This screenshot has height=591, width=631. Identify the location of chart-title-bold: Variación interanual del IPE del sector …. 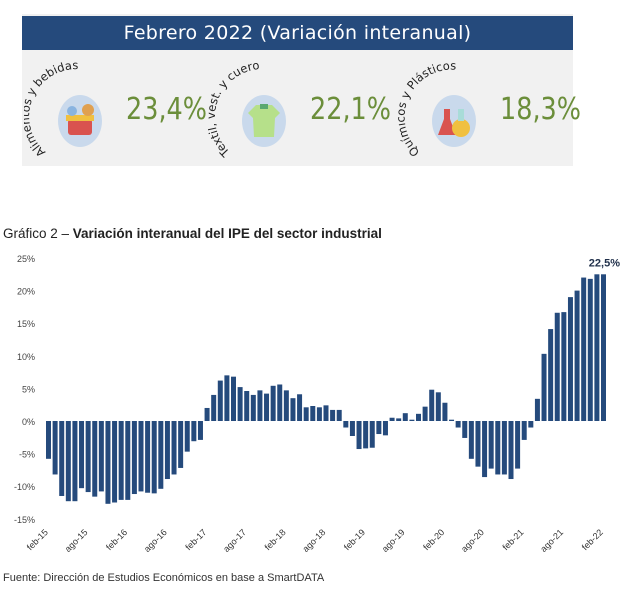
(227, 233).